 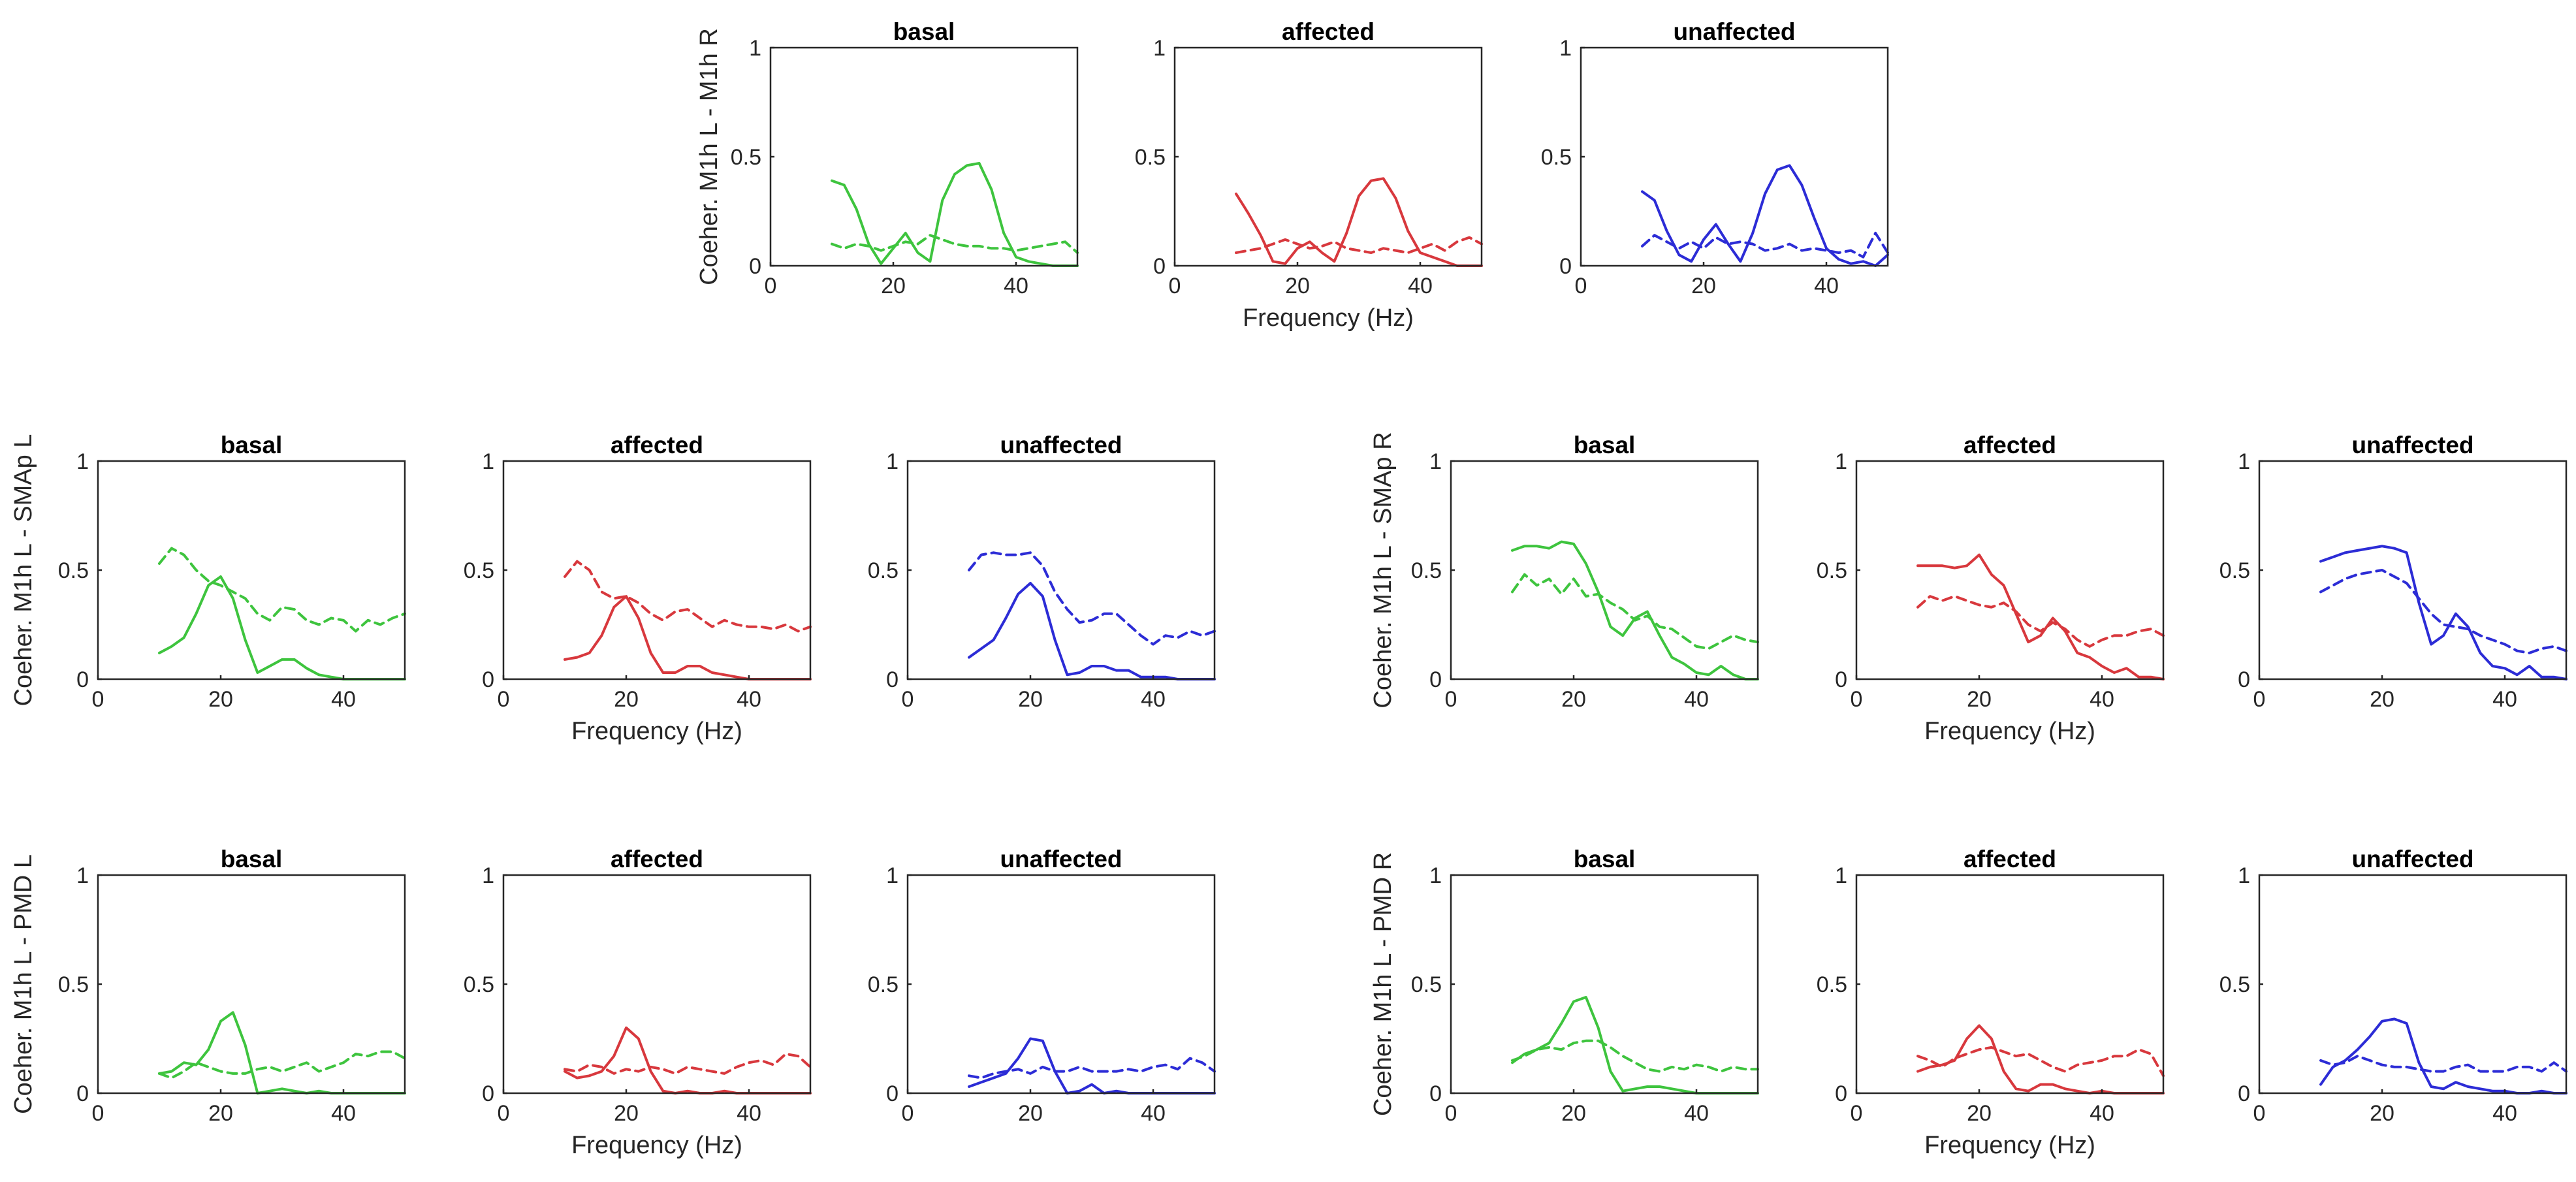 What do you see at coordinates (1704, 286) in the screenshot?
I see `group1-unaffected-xtick-label: 20` at bounding box center [1704, 286].